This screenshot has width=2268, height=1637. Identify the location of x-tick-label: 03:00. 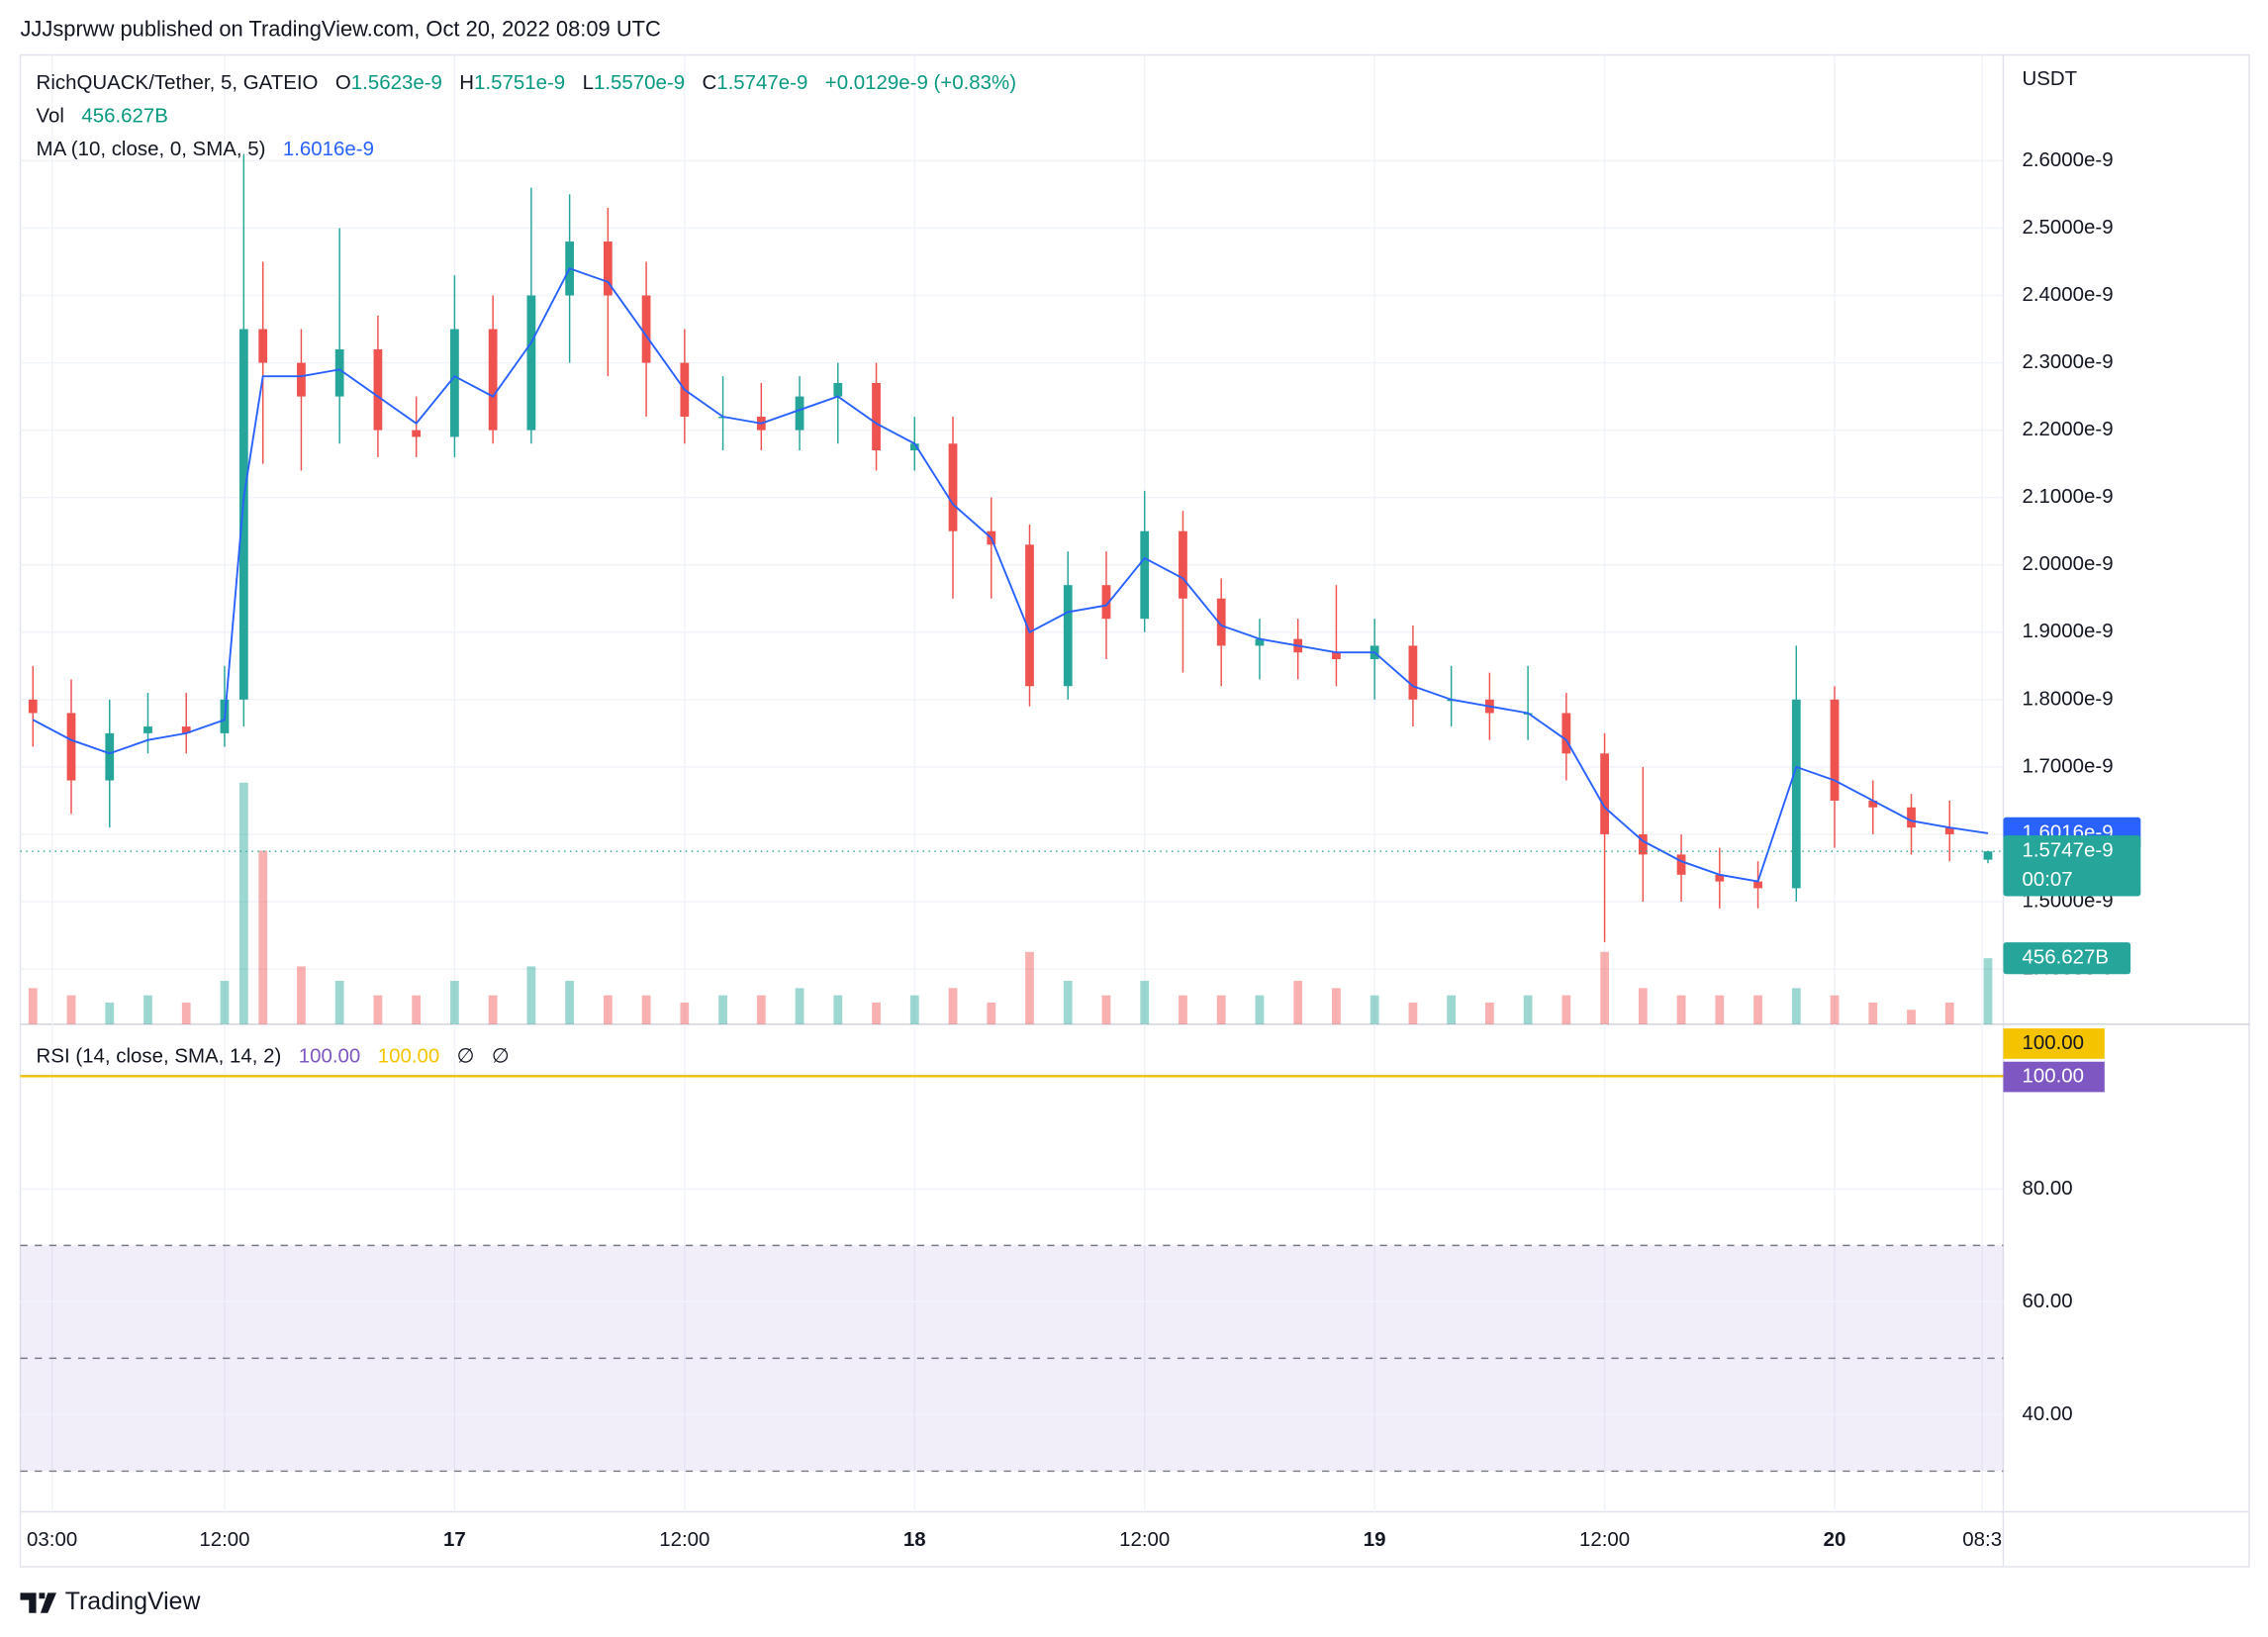
(52, 1539).